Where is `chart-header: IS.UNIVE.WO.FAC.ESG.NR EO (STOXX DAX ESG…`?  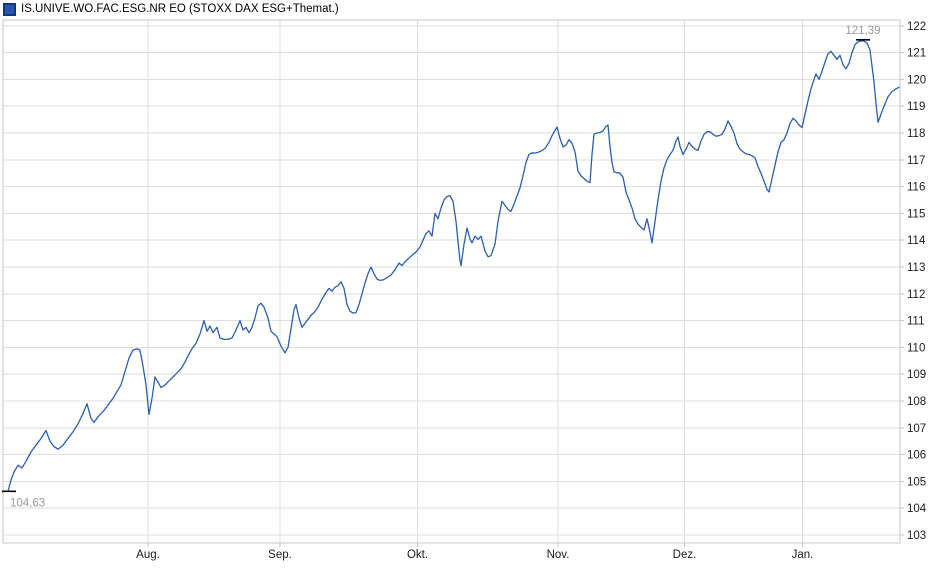 chart-header: IS.UNIVE.WO.FAC.ESG.NR EO (STOXX DAX ESG… is located at coordinates (169, 9).